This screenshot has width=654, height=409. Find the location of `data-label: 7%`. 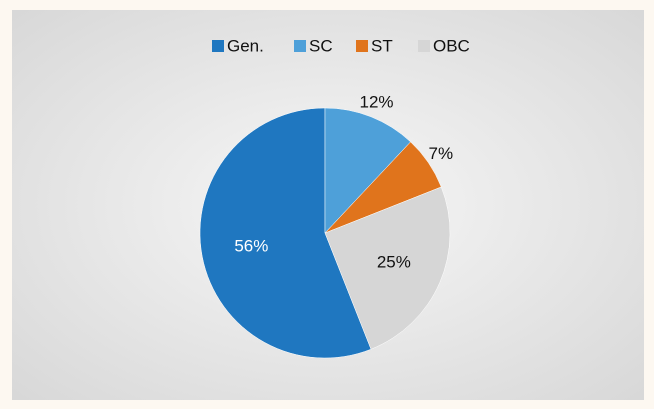

data-label: 7% is located at coordinates (441, 153).